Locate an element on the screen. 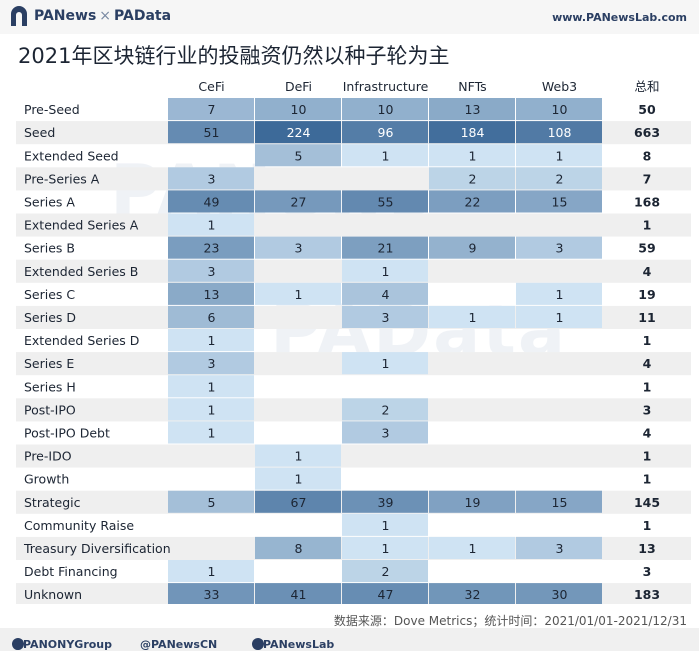 This screenshot has width=699, height=651. column-header: Infrastructure is located at coordinates (386, 86).